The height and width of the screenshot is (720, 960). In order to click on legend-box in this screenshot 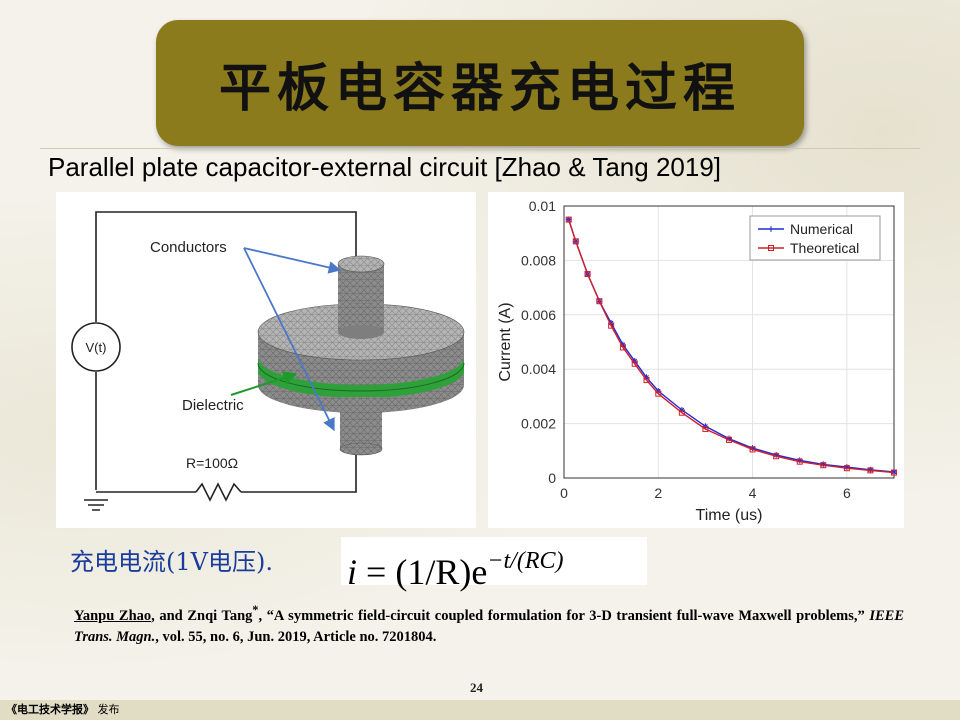, I will do `click(815, 238)`.